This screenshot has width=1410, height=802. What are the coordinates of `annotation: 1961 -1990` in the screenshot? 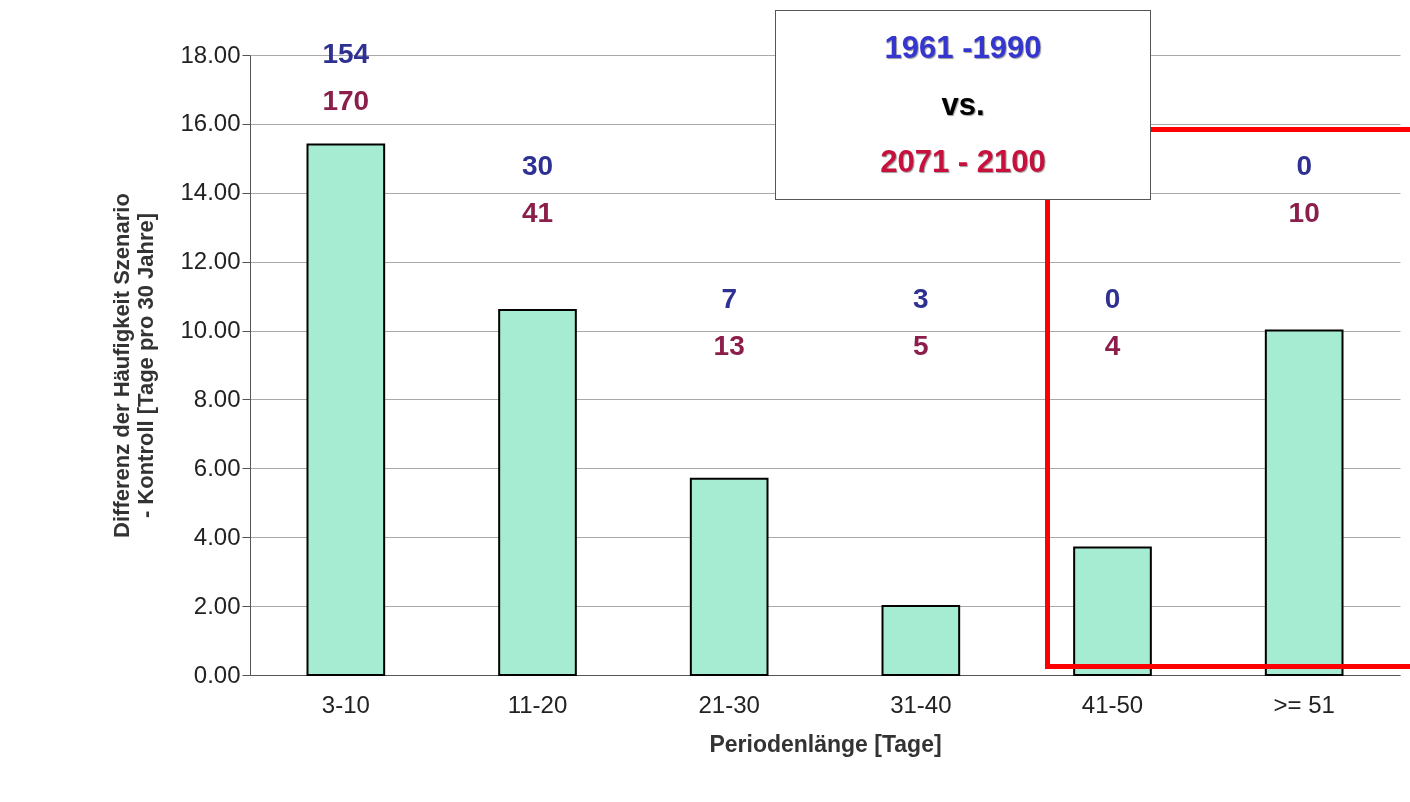 It's located at (963, 47).